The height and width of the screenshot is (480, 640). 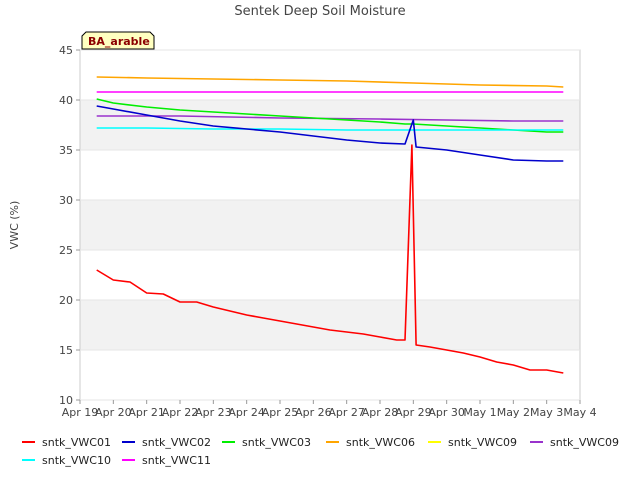 I want to click on series-line-sntk-vwc10, so click(x=330, y=129).